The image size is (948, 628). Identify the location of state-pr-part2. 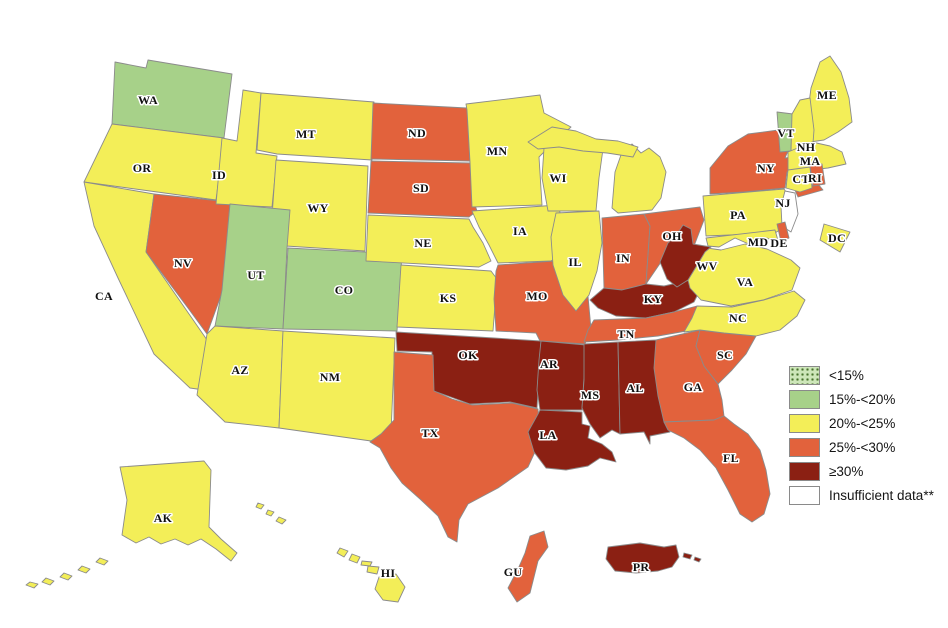
(697, 559).